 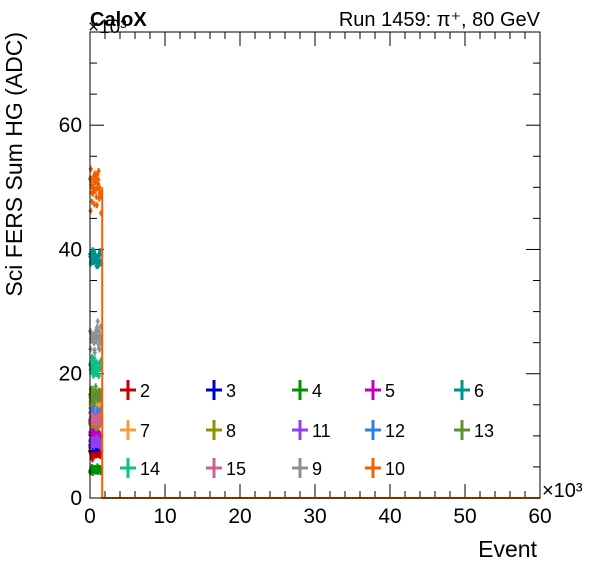 What do you see at coordinates (395, 431) in the screenshot?
I see `legend-label: 12` at bounding box center [395, 431].